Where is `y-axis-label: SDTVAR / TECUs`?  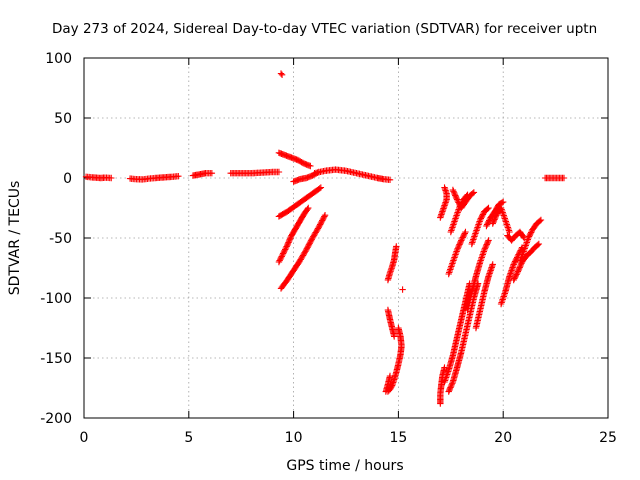 y-axis-label: SDTVAR / TECUs is located at coordinates (15, 238).